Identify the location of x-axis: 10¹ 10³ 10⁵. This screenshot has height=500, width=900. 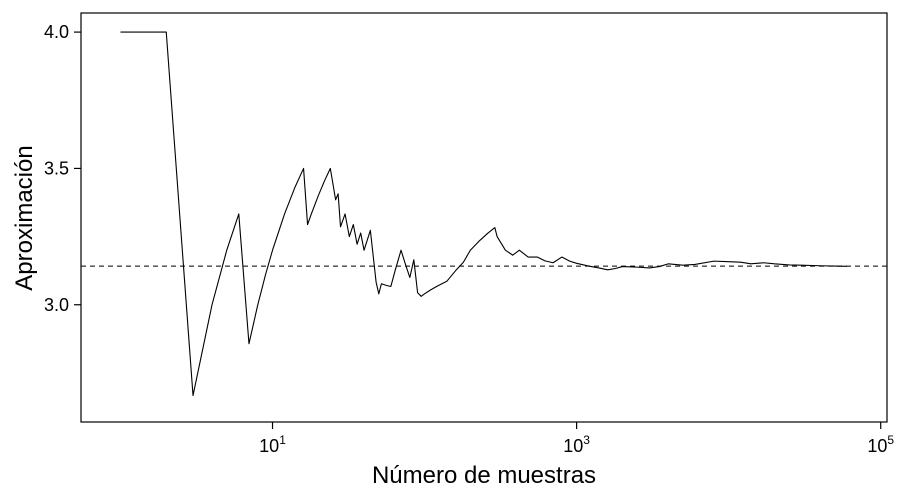
(576, 439).